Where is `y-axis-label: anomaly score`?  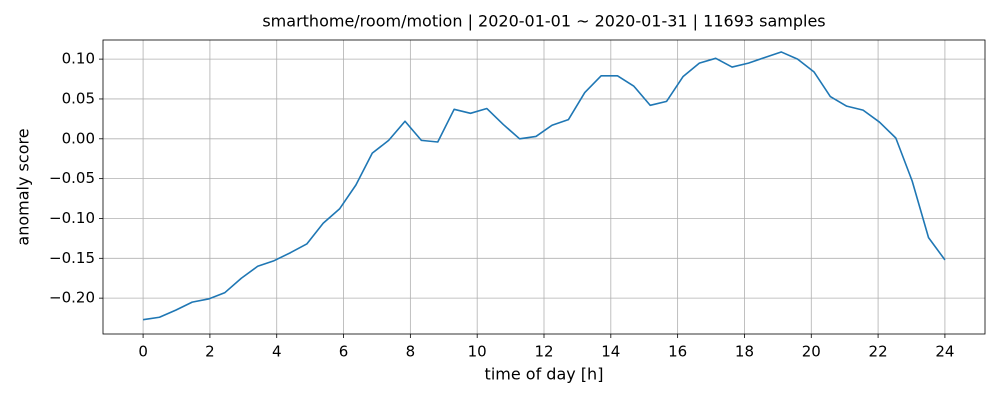
y-axis-label: anomaly score is located at coordinates (23, 186).